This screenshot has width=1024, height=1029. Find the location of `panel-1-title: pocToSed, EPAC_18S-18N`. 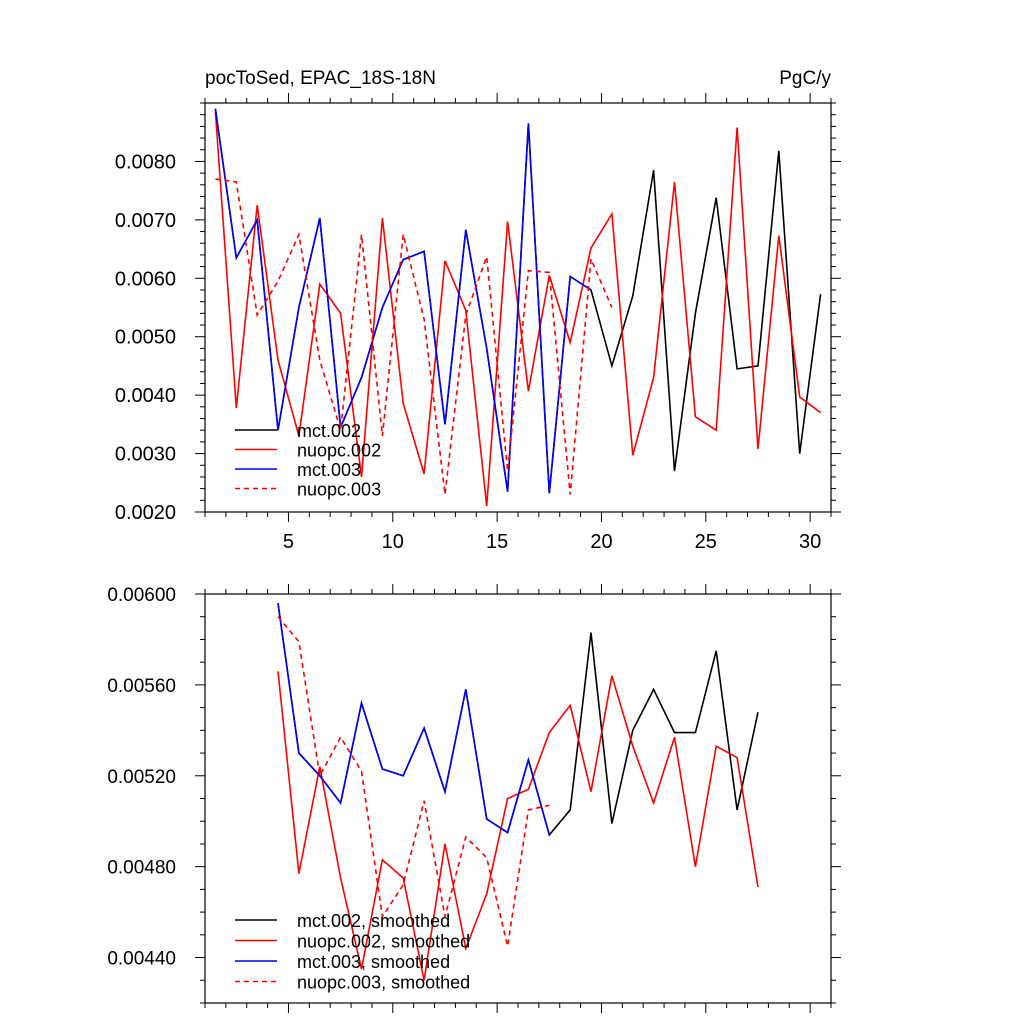

panel-1-title: pocToSed, EPAC_18S-18N is located at coordinates (320, 78).